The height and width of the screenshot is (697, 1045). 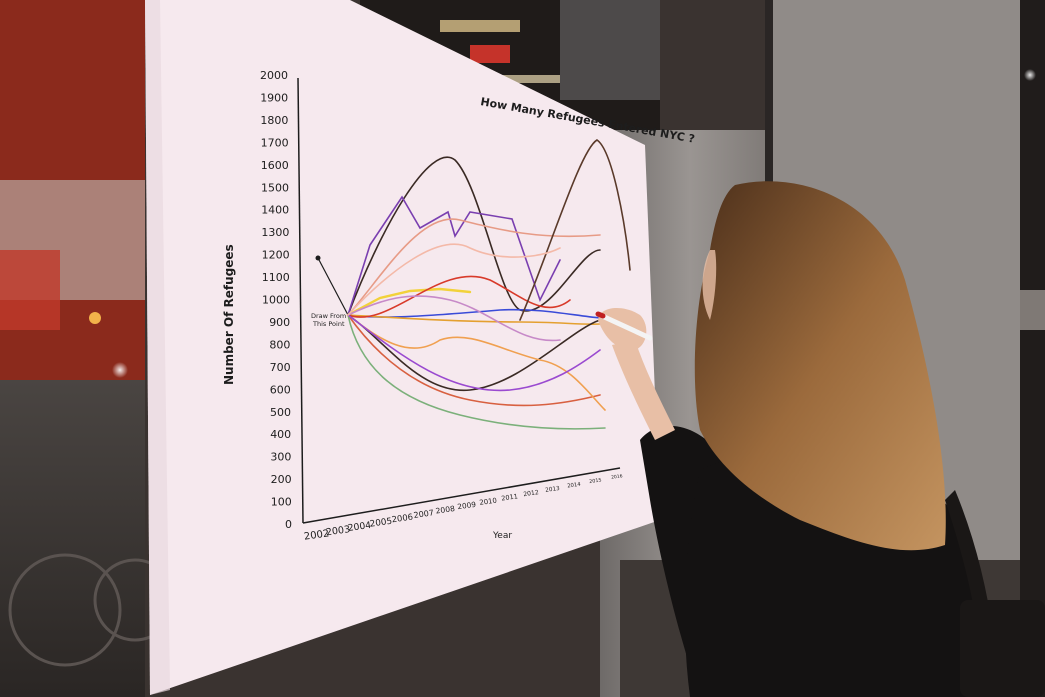 I want to click on y-tick-label: 1800, so click(x=274, y=120).